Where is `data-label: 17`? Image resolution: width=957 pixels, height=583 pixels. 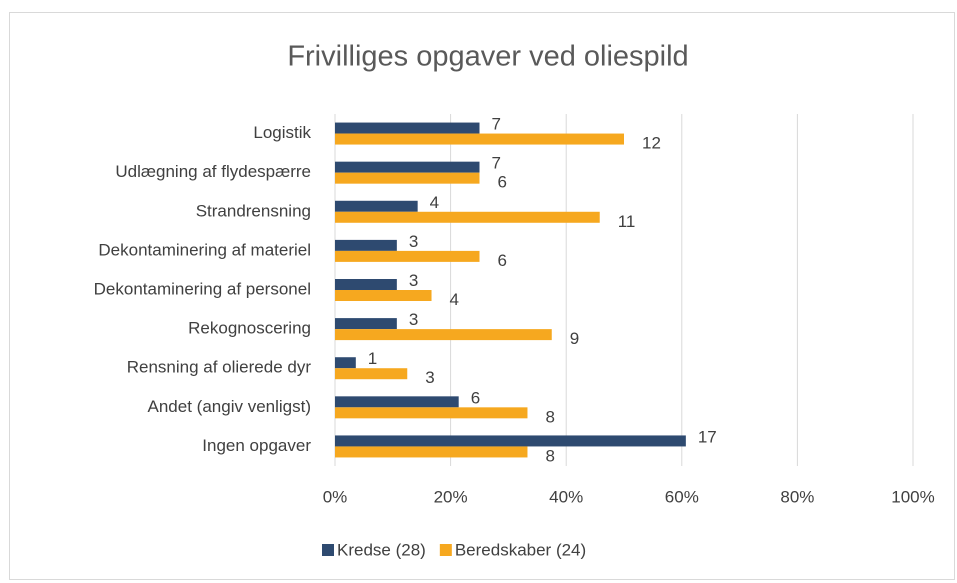 data-label: 17 is located at coordinates (707, 436).